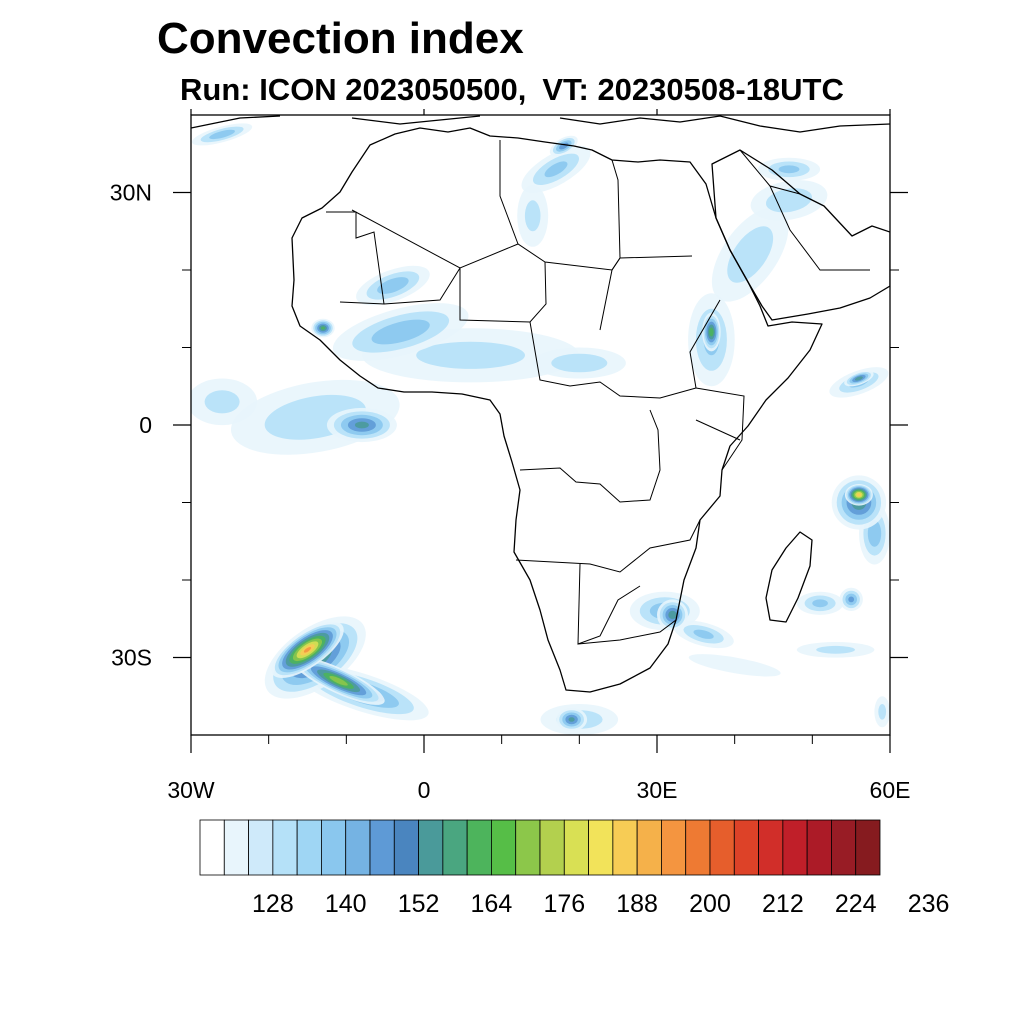 Image resolution: width=1024 pixels, height=1024 pixels. Describe the element at coordinates (424, 790) in the screenshot. I see `lon-tick-label: 0` at that location.